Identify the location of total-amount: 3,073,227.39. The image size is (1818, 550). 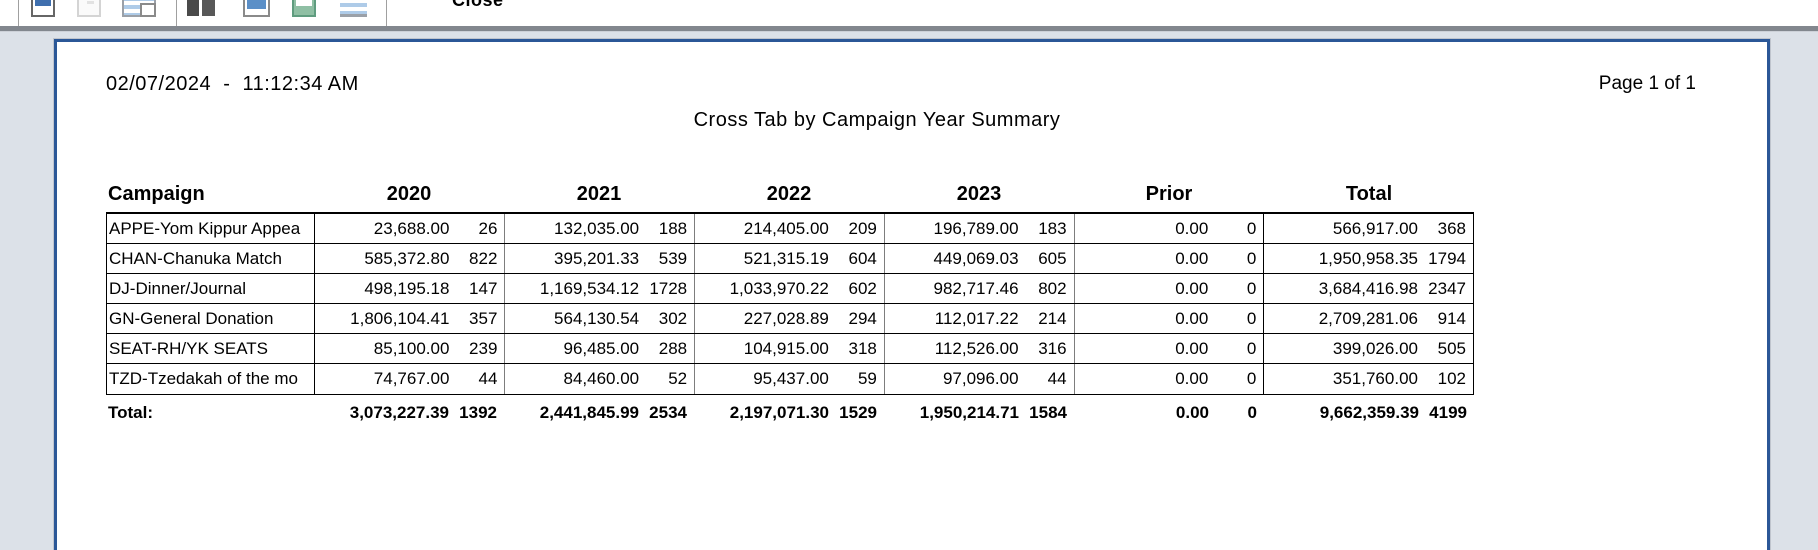
(399, 412).